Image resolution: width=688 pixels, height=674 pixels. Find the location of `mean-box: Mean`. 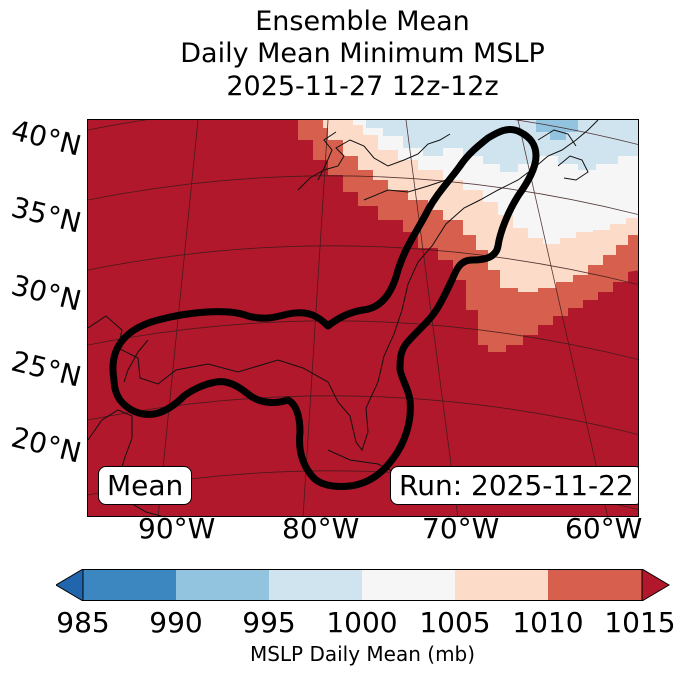

mean-box: Mean is located at coordinates (145, 485).